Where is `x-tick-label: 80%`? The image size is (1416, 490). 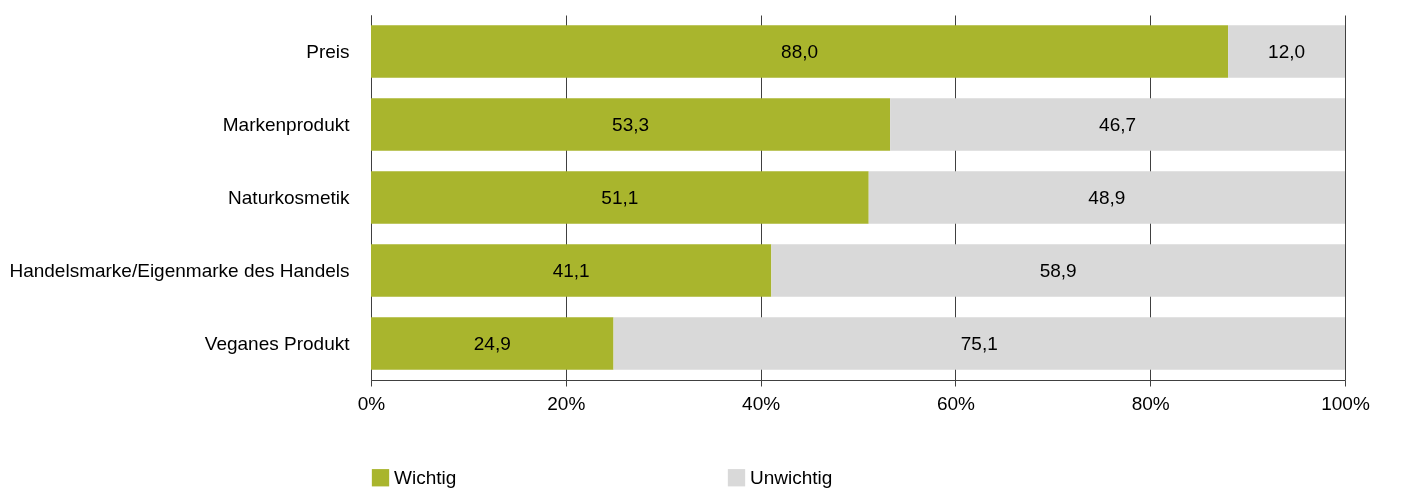
x-tick-label: 80% is located at coordinates (1150, 403).